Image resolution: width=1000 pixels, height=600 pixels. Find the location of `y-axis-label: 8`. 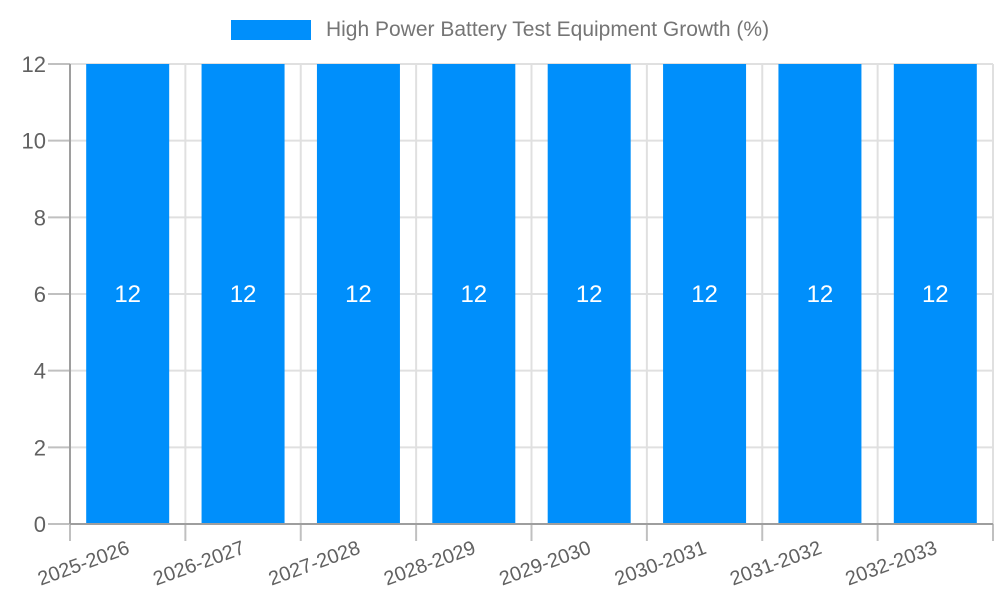

y-axis-label: 8 is located at coordinates (40, 217).